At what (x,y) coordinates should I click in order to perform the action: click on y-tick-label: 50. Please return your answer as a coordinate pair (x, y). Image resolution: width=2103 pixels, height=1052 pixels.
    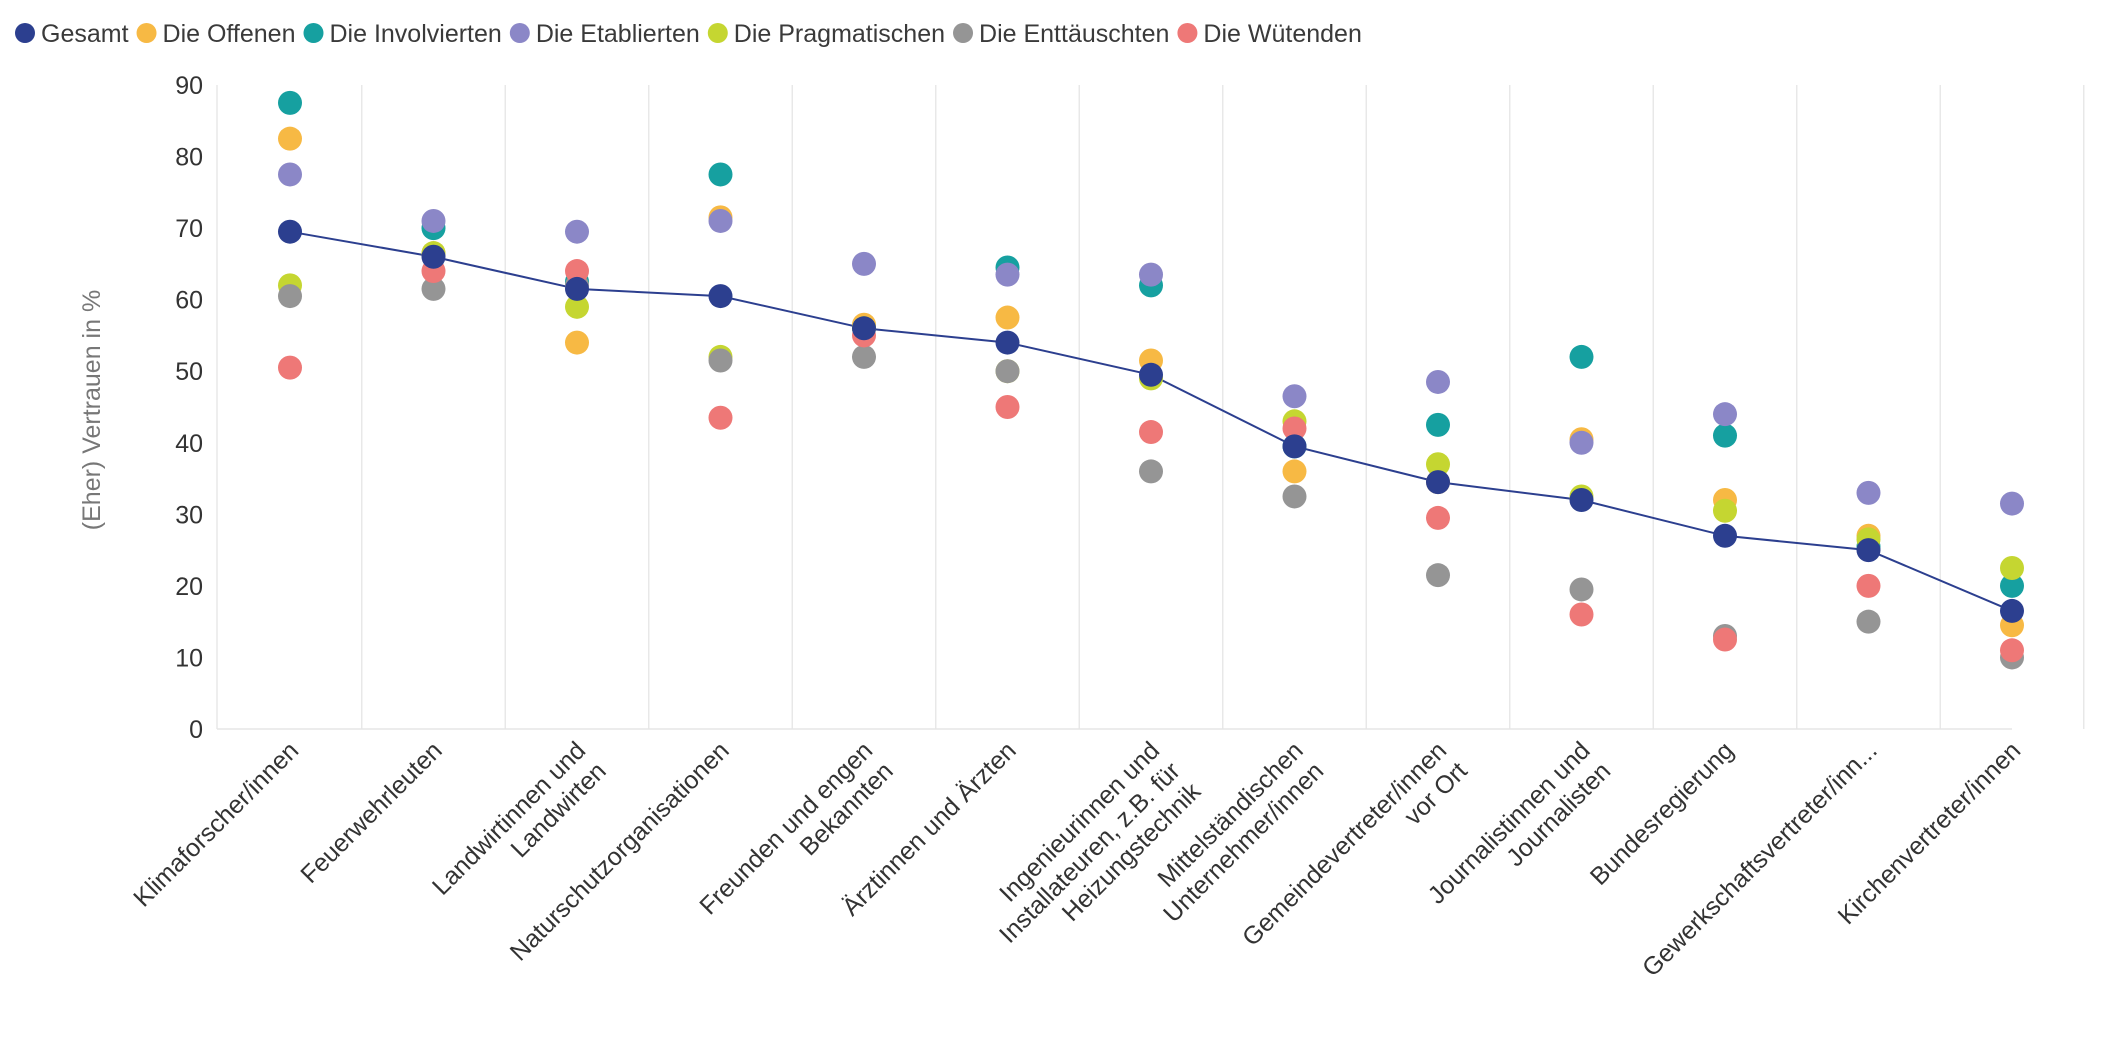
    Looking at the image, I should click on (189, 372).